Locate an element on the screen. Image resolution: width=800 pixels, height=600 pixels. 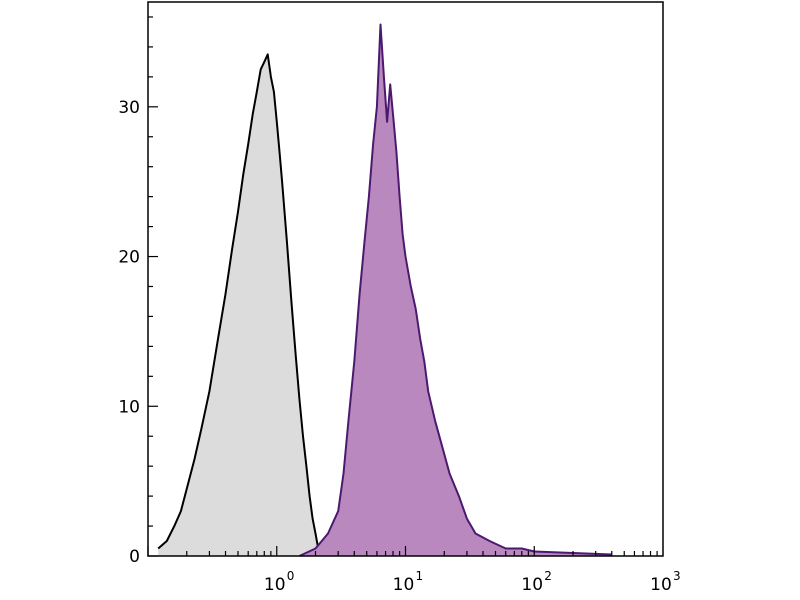
y-tick-label: 0 is located at coordinates (134, 557).